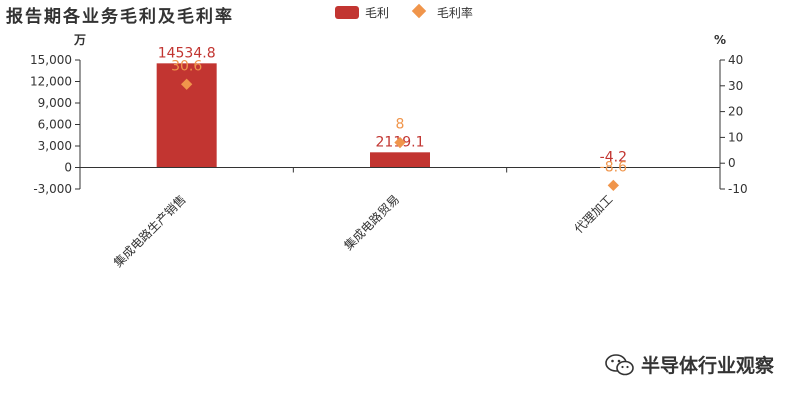 This screenshot has height=400, width=800. I want to click on legend-item-gross-profit: 毛利, so click(362, 12).